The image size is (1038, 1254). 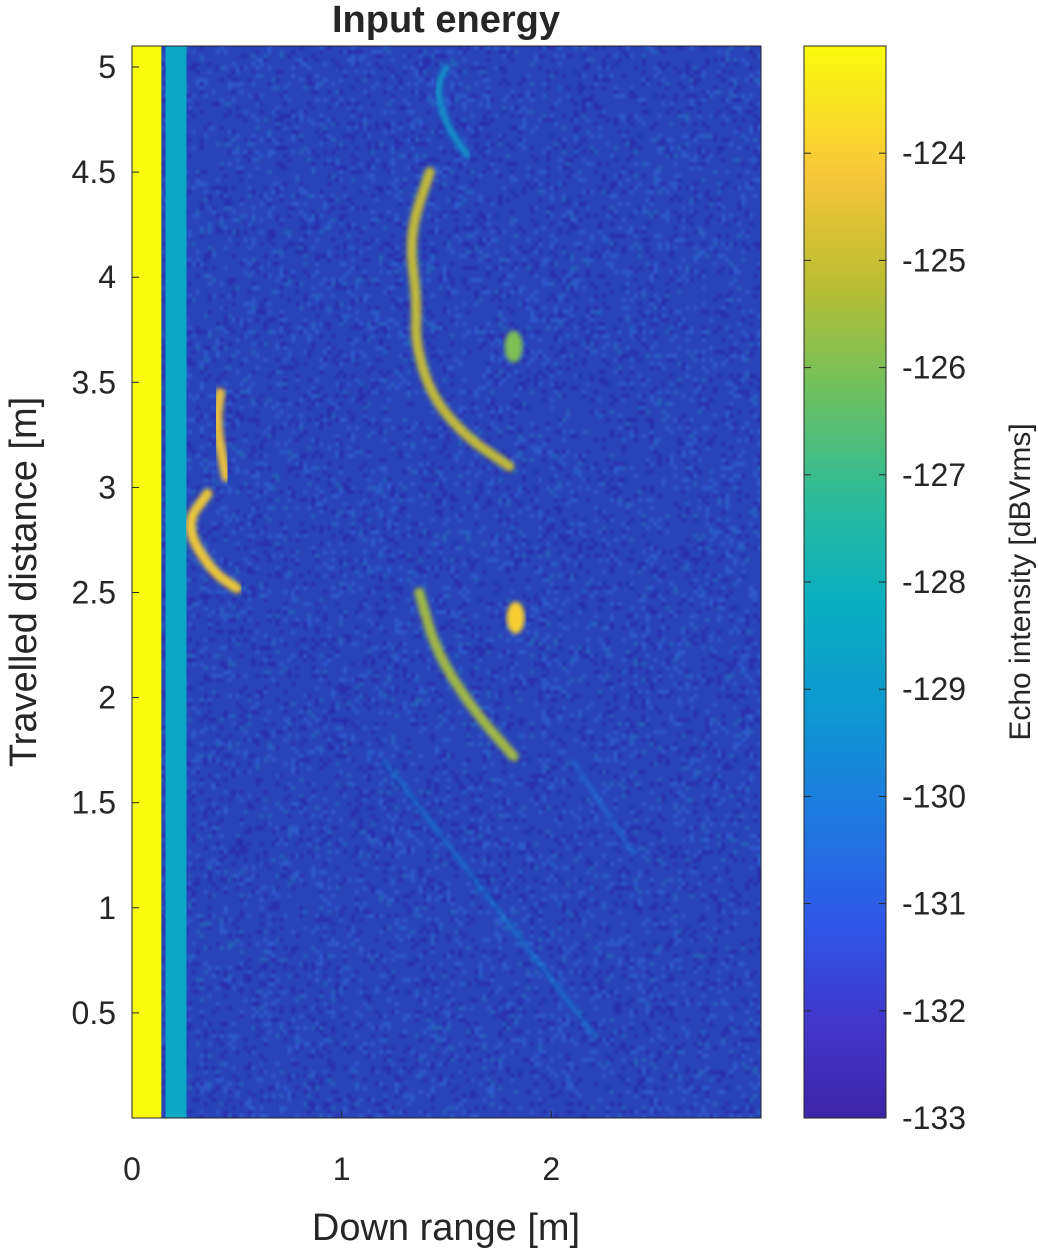 I want to click on y-tick-label: 1, so click(x=107, y=908).